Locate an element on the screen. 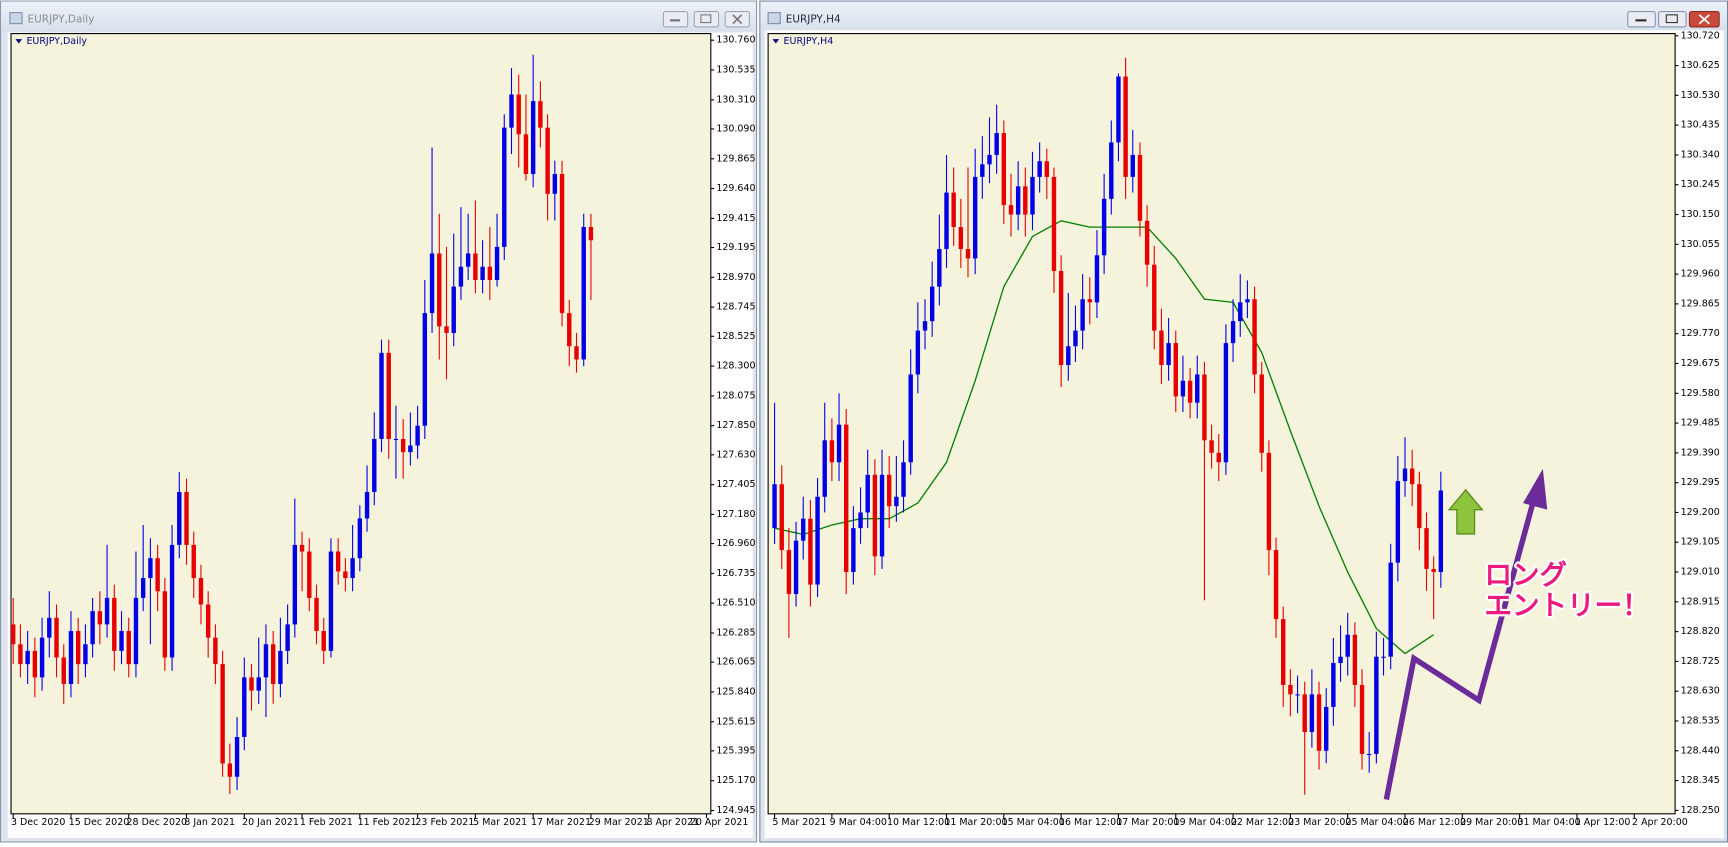  y-tick-label: 124.945 is located at coordinates (735, 810).